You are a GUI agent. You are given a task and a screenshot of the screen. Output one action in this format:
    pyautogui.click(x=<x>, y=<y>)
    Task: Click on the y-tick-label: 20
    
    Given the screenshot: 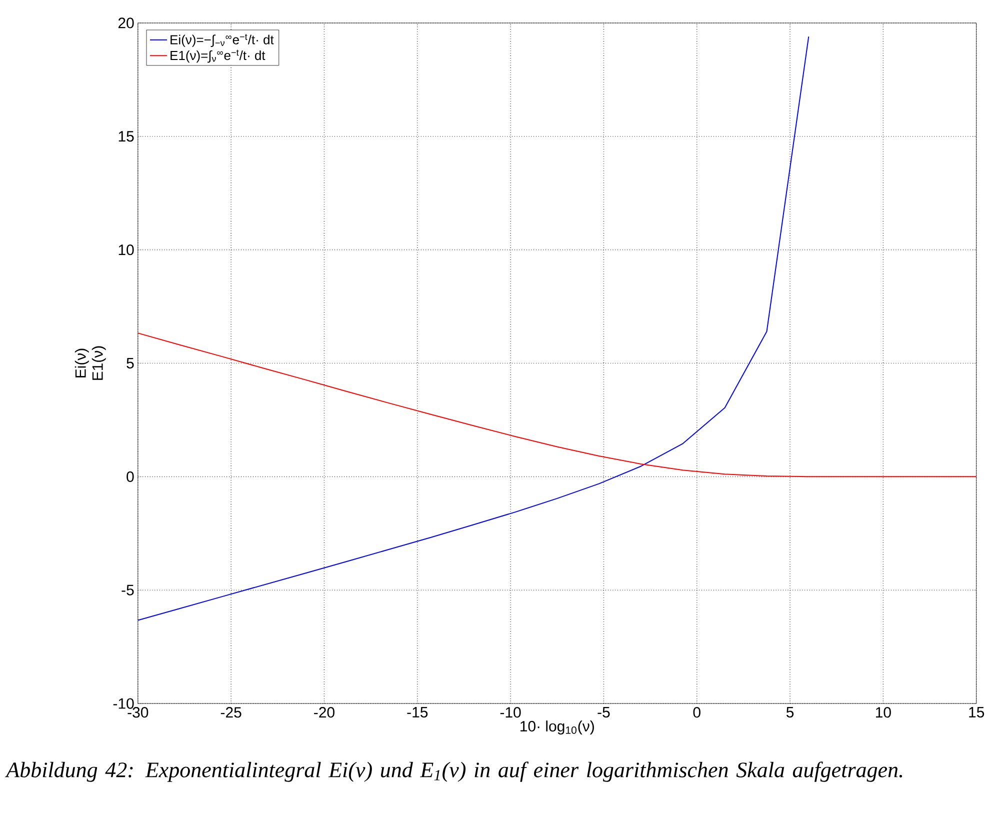 What is the action you would take?
    pyautogui.click(x=126, y=22)
    